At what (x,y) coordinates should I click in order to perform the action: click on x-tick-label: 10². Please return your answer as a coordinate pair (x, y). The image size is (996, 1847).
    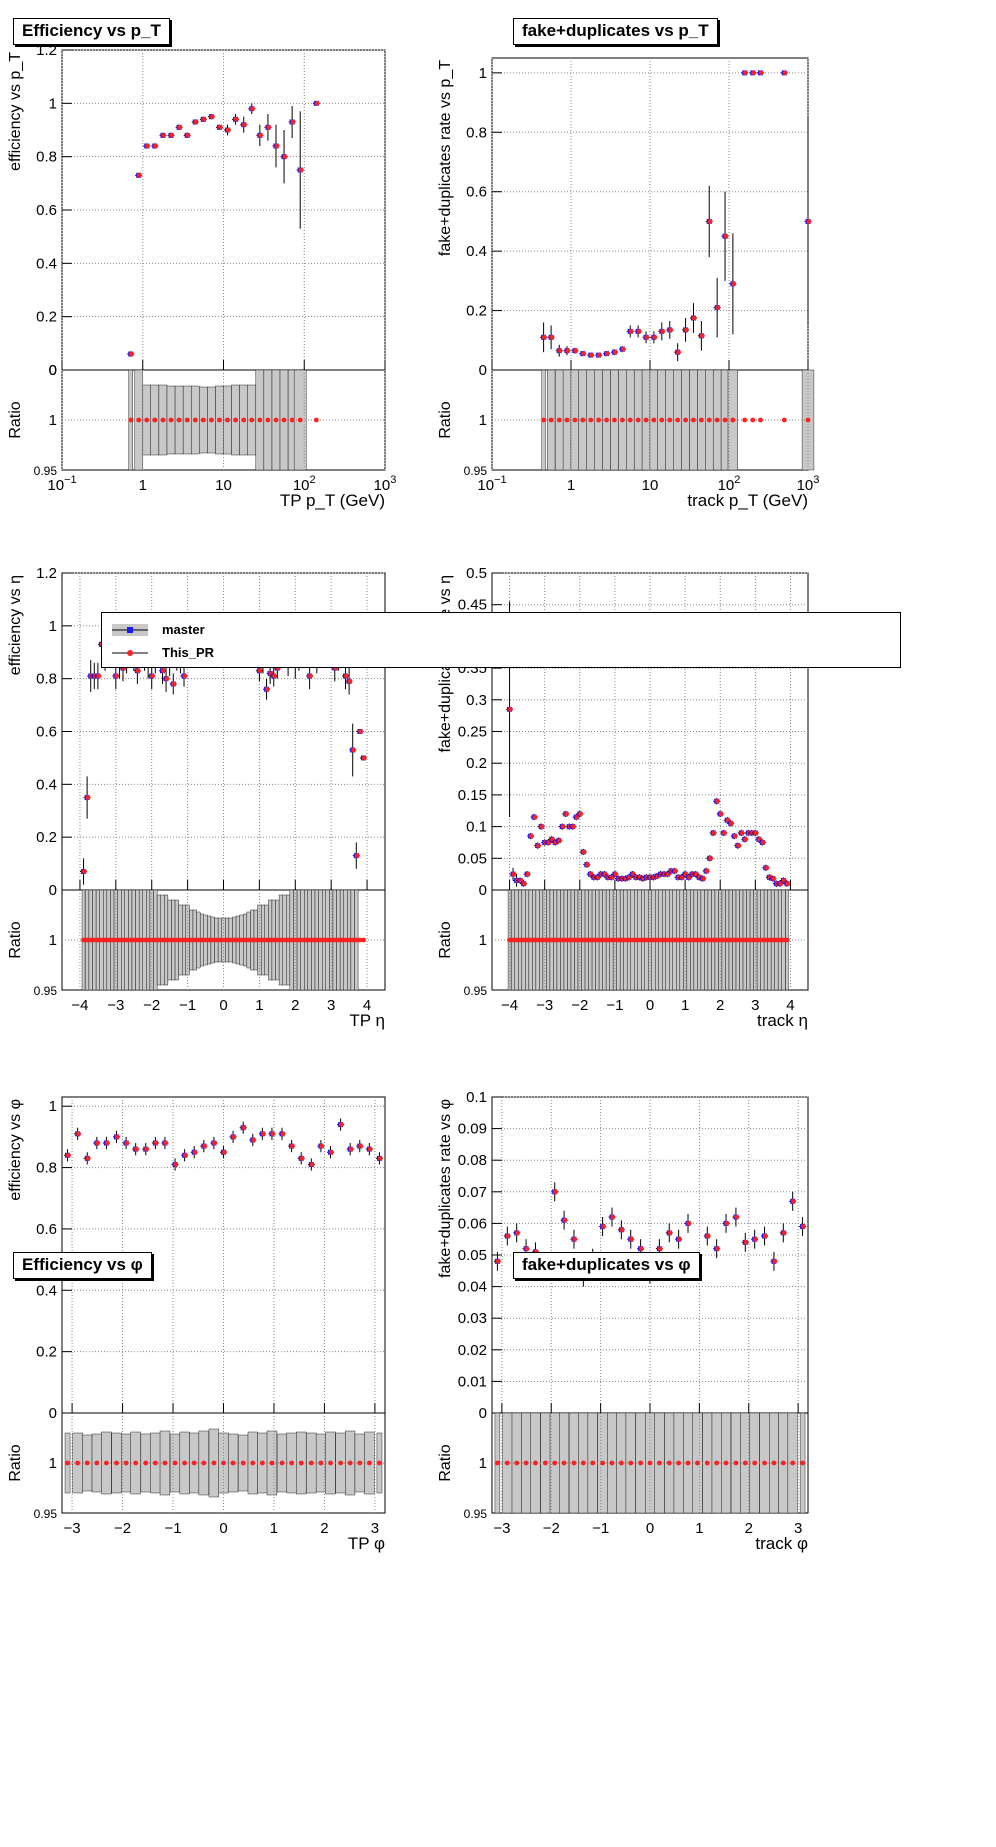
    Looking at the image, I should click on (729, 484).